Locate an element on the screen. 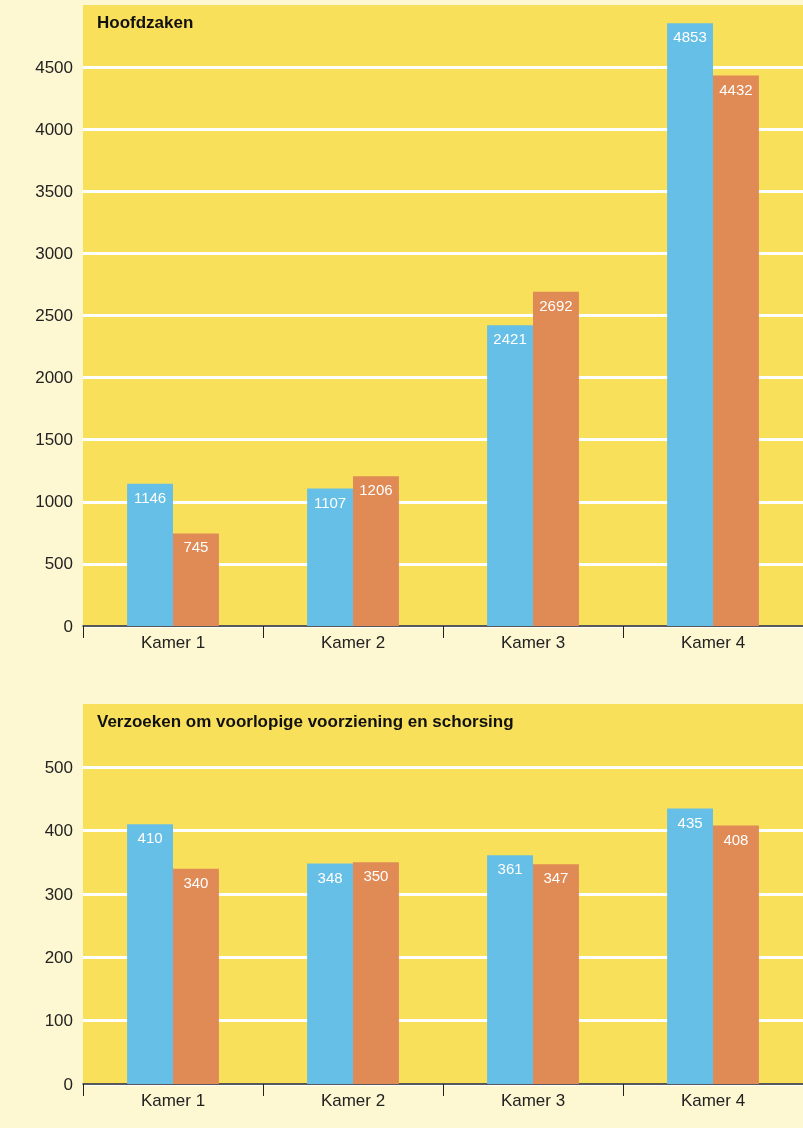 The height and width of the screenshot is (1128, 803). y-tick-label: 3500 is located at coordinates (54, 191).